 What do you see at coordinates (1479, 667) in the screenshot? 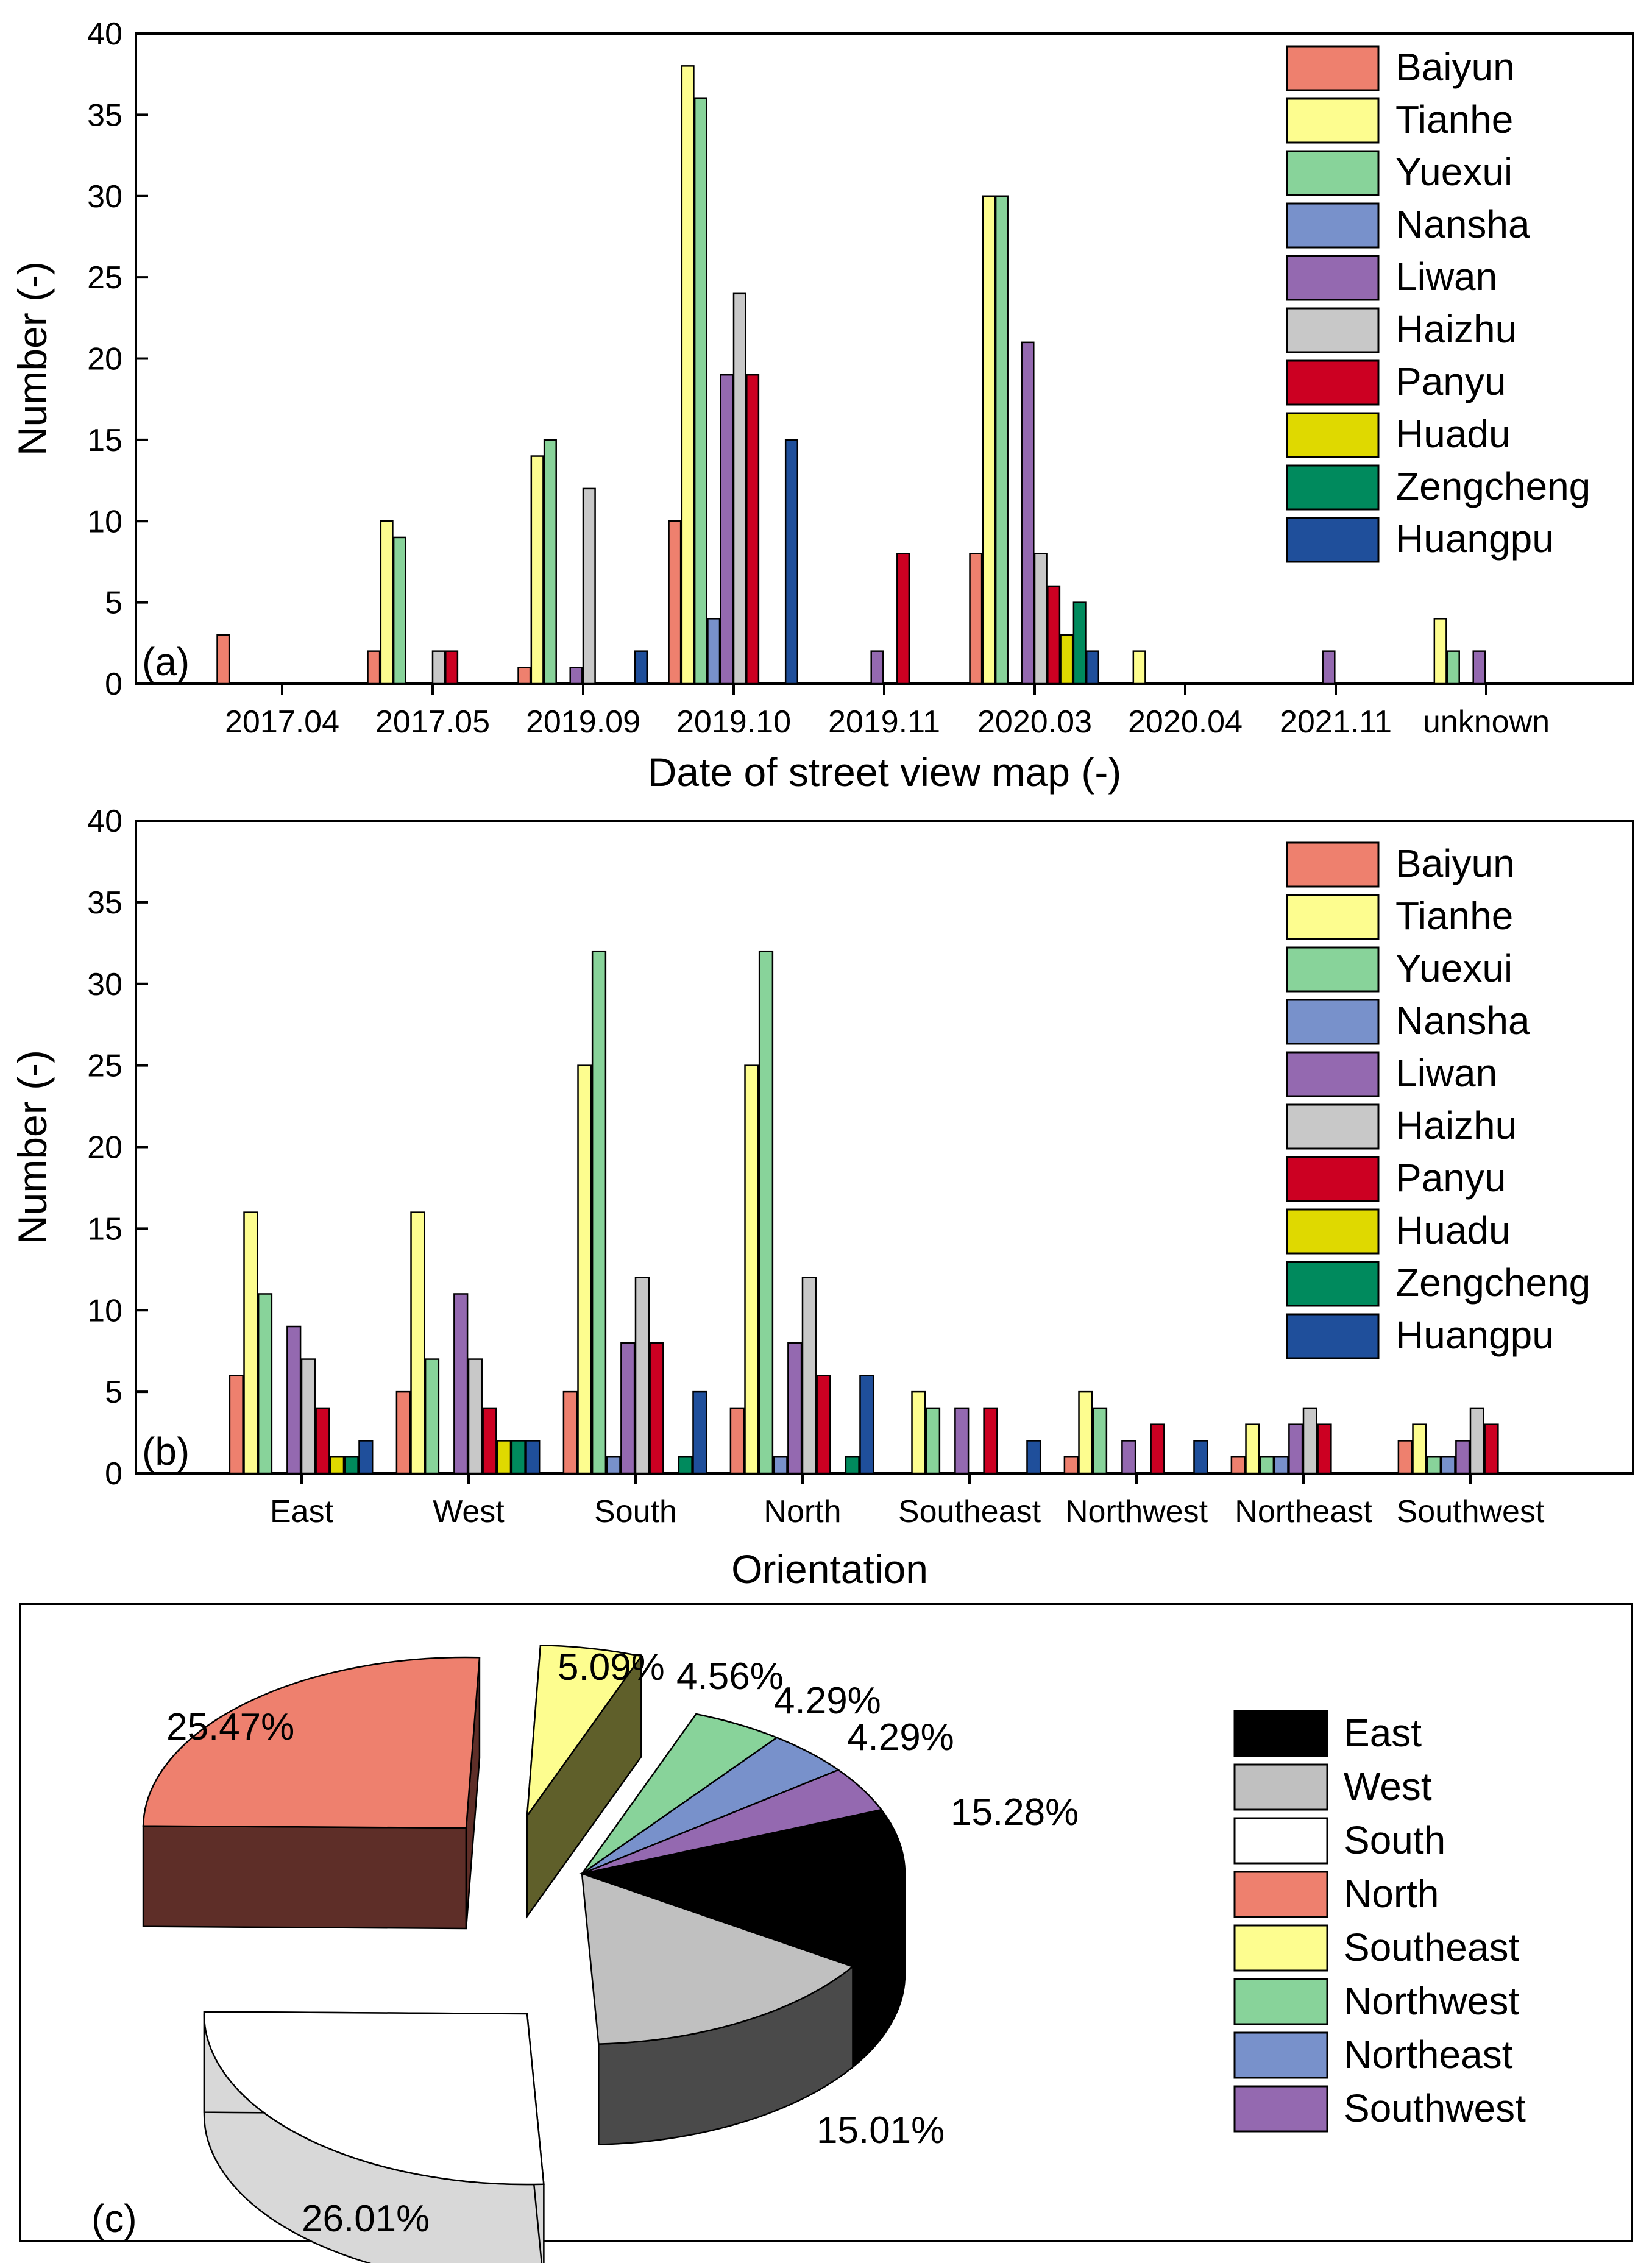
I see `bar-liwan-unknown` at bounding box center [1479, 667].